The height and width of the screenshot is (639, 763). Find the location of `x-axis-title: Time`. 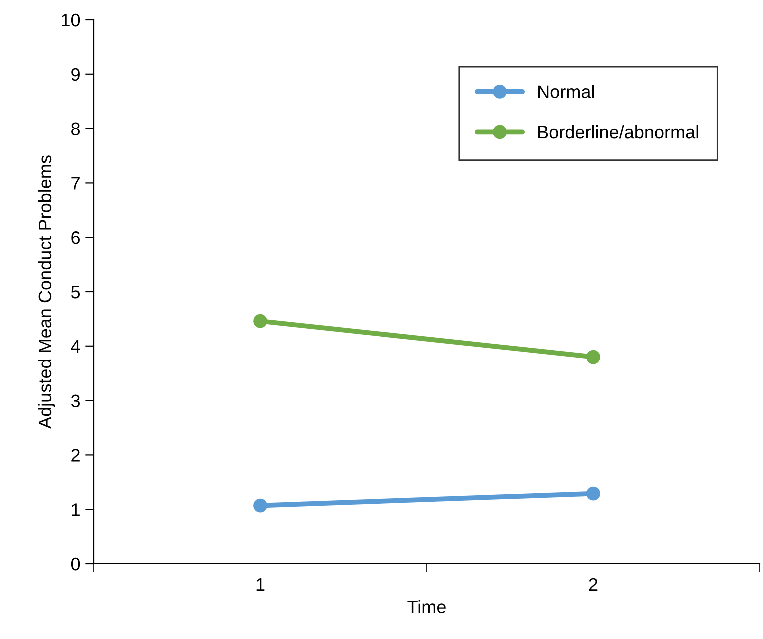

x-axis-title: Time is located at coordinates (427, 607).